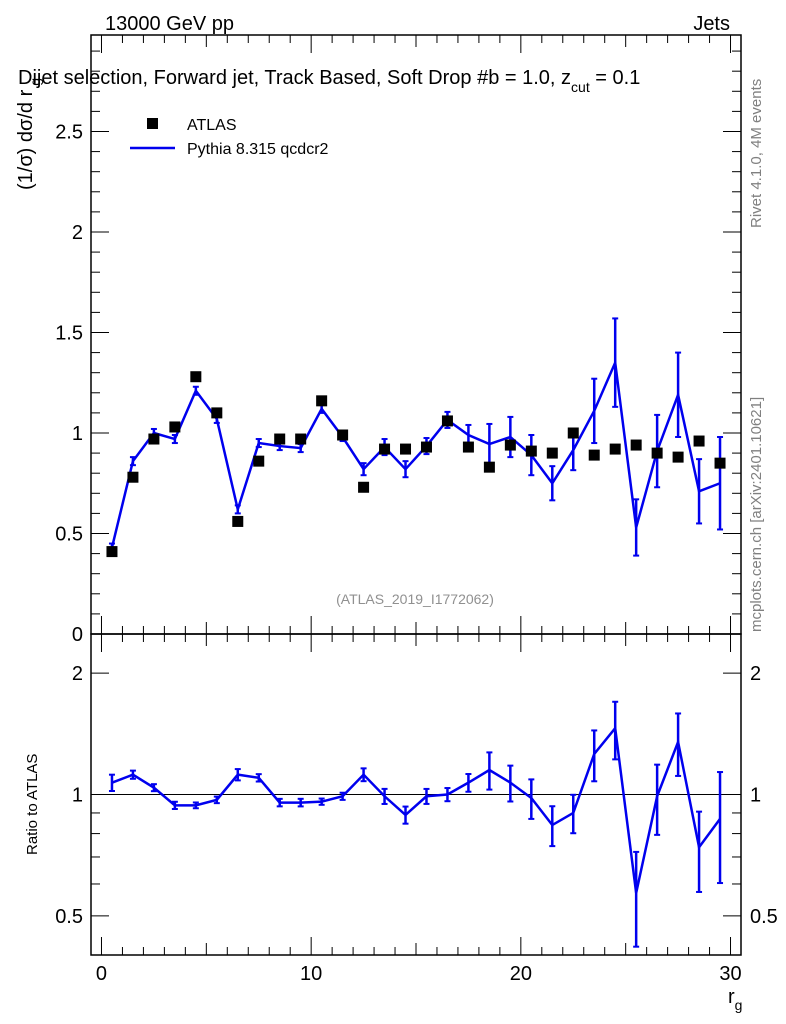 The image size is (786, 1024). Describe the element at coordinates (756, 514) in the screenshot. I see `mcplots-label: mcplots.cern.ch [arXiv:2401.10621]` at that location.